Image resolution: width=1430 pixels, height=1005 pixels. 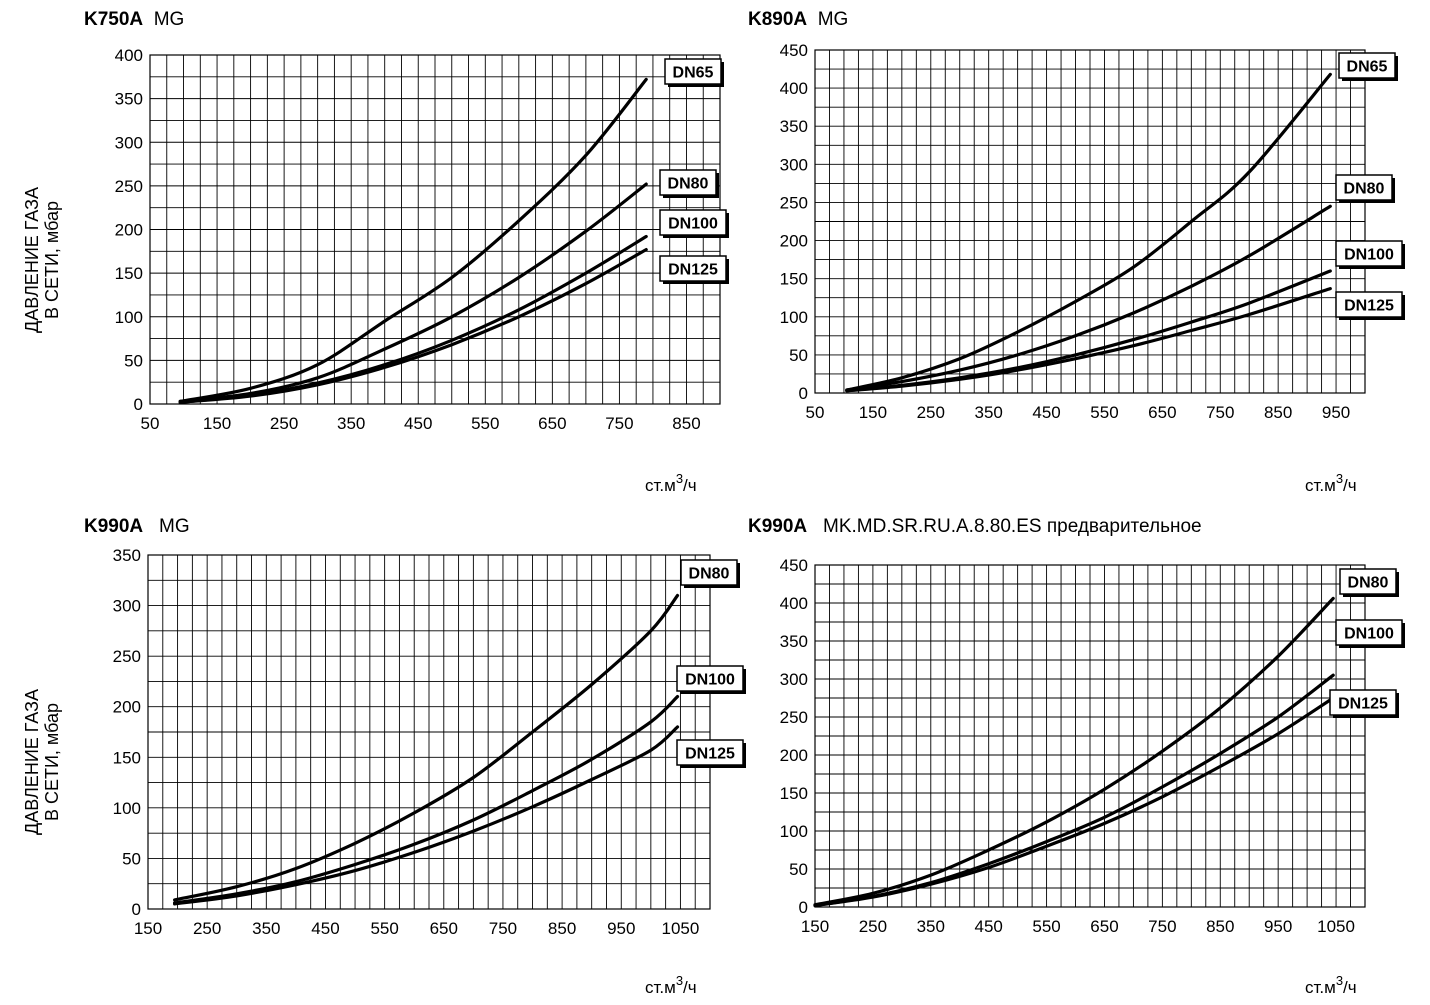 I want to click on series-line-dn65, so click(x=1088, y=232).